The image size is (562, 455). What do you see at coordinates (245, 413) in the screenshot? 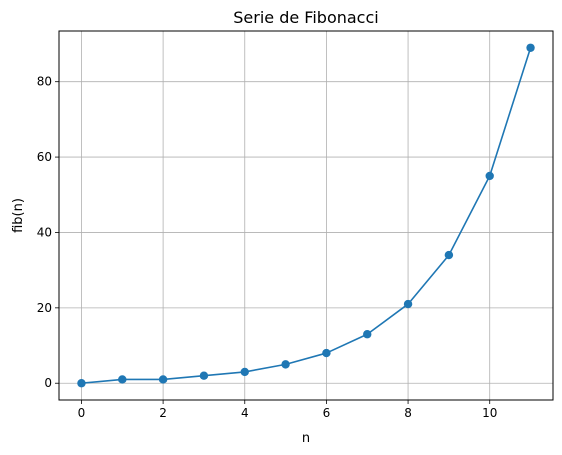
I see `x-tick-label: 4` at bounding box center [245, 413].